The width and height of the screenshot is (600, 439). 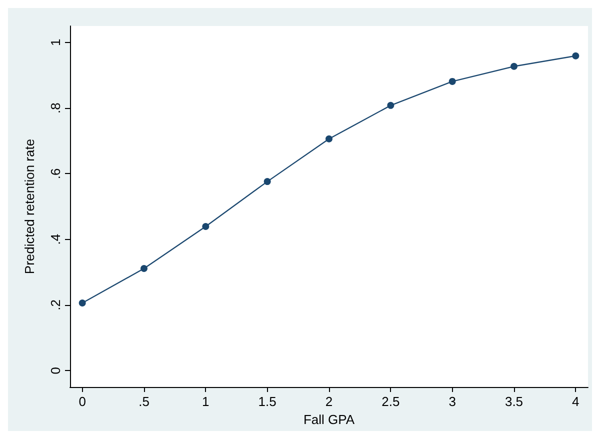 What do you see at coordinates (576, 401) in the screenshot?
I see `x-tick-label: 4` at bounding box center [576, 401].